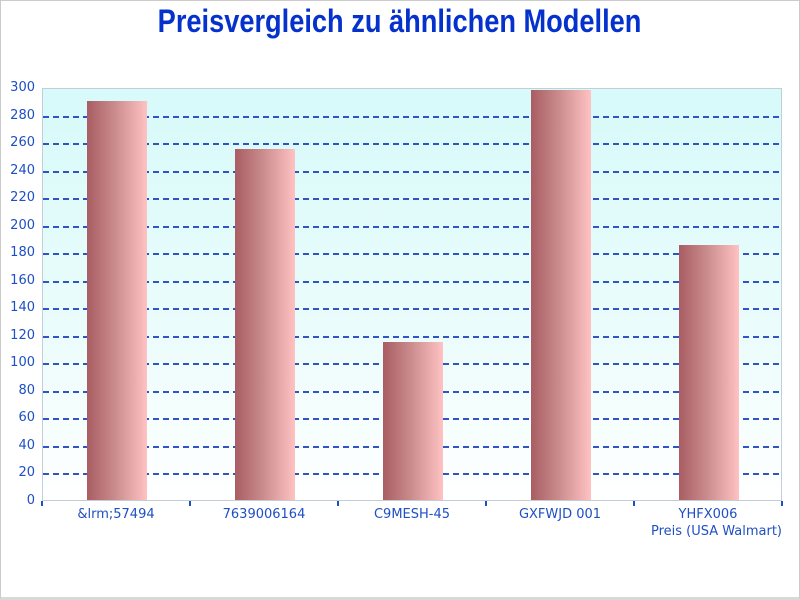 The image size is (800, 600). Describe the element at coordinates (412, 514) in the screenshot. I see `x-axis-label-2: C9MESH-45` at that location.